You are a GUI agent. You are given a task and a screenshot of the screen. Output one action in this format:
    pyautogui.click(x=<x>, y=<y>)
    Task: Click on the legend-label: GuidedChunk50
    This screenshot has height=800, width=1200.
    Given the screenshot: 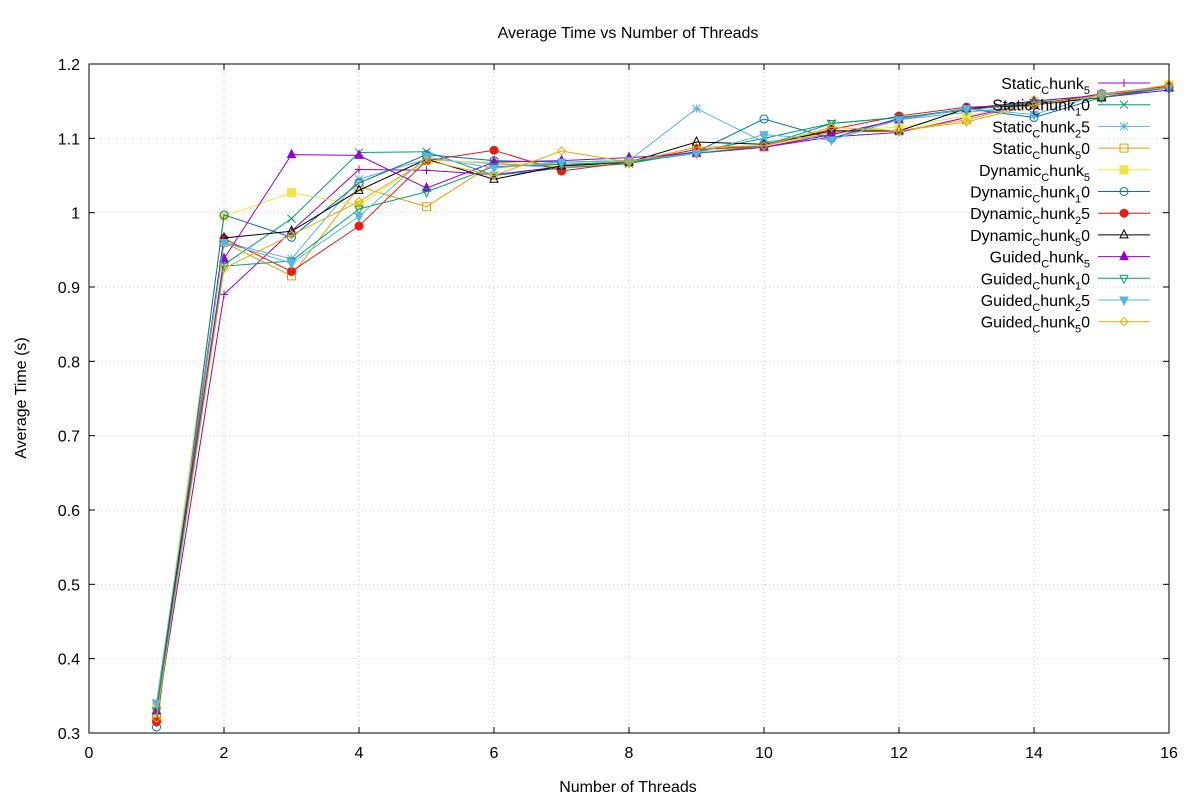 What is the action you would take?
    pyautogui.click(x=1035, y=325)
    